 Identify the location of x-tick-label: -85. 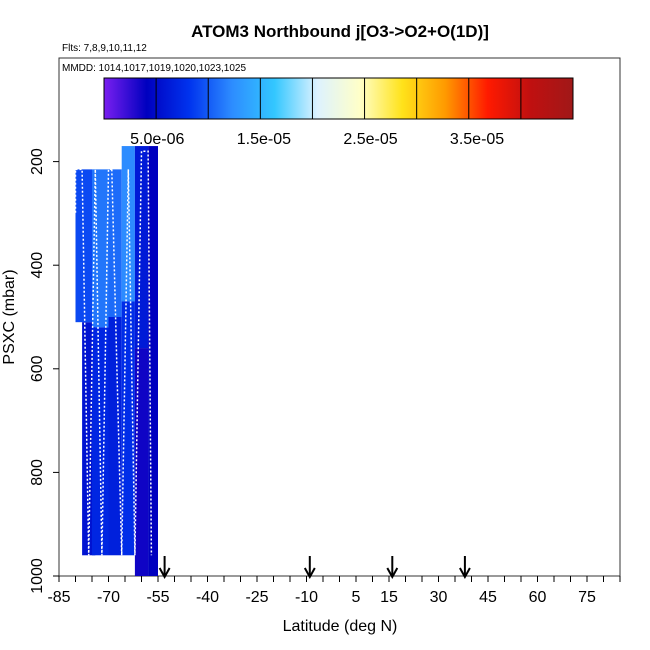
(58, 597).